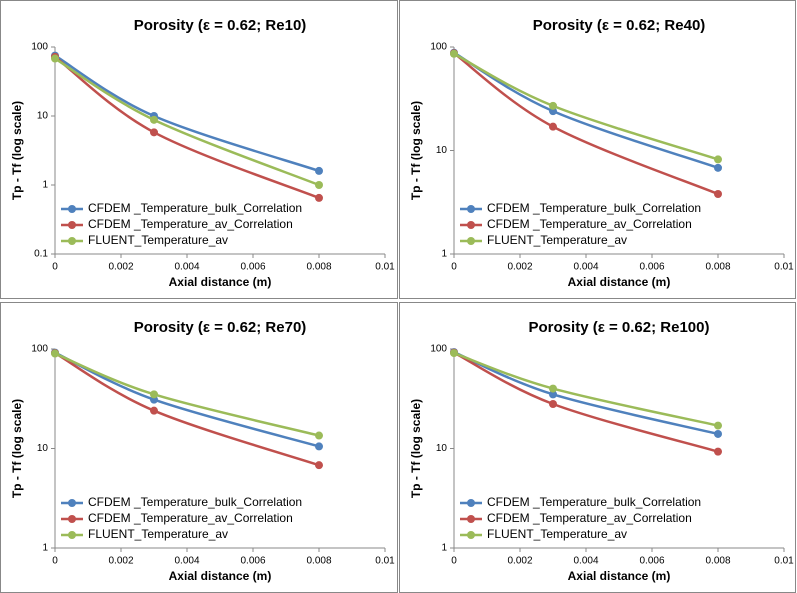 Image resolution: width=797 pixels, height=593 pixels. I want to click on chart-title: Porosity (ε = 0.62; Re70), so click(220, 327).